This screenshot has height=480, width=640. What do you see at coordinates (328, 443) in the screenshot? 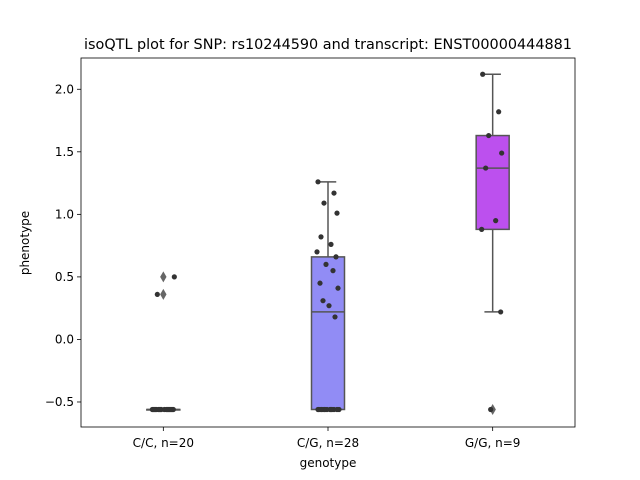
I see `x-tick-label: C/G, n=28` at bounding box center [328, 443].